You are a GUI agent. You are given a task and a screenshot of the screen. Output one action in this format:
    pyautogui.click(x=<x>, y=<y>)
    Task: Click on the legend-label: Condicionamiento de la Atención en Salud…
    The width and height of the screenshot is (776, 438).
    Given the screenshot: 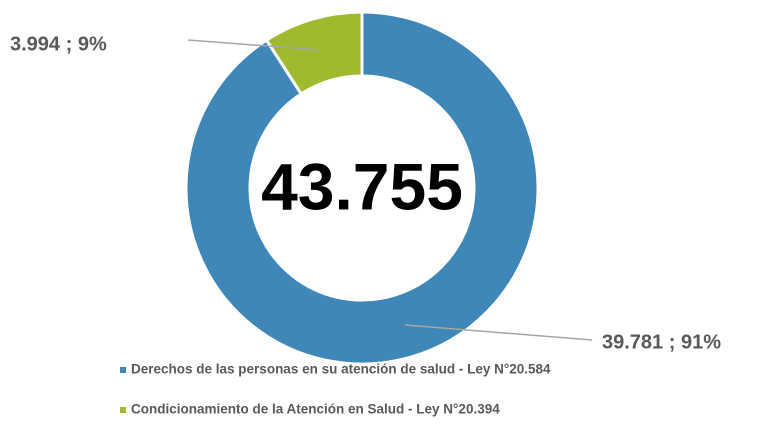 What is the action you would take?
    pyautogui.click(x=315, y=409)
    